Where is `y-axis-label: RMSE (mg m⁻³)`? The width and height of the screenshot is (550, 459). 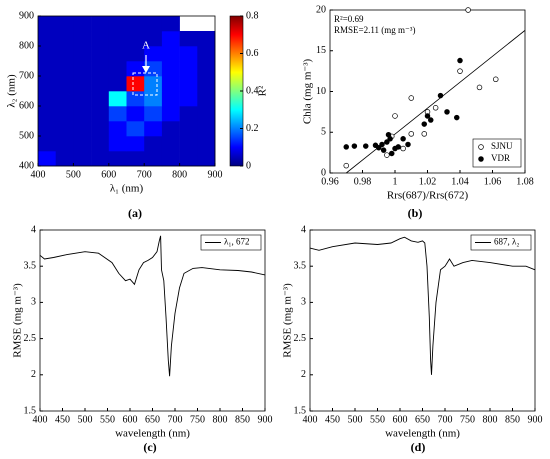 y-axis-label: RMSE (mg m⁻³) is located at coordinates (18, 320).